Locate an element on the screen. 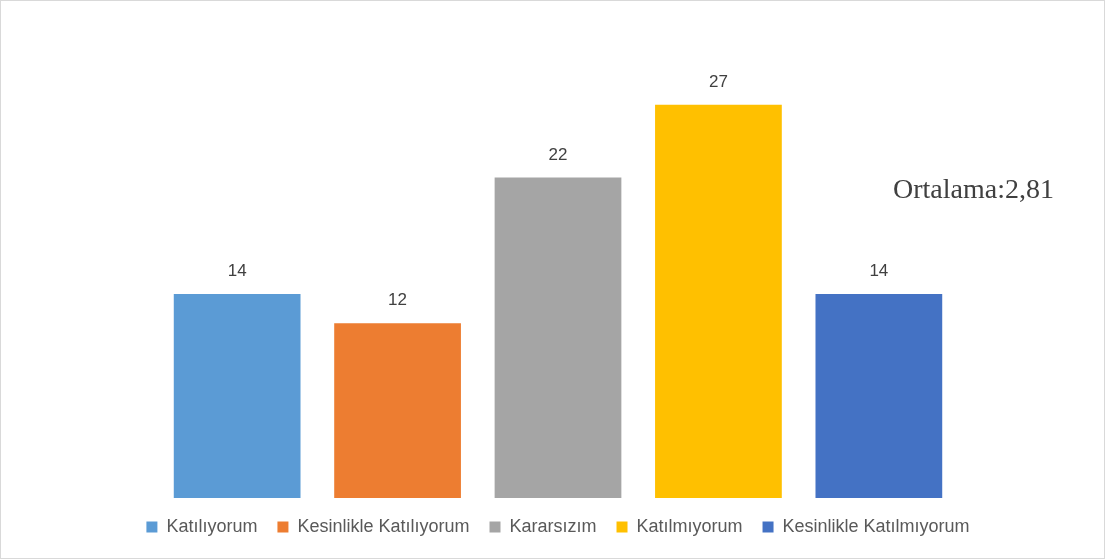 The image size is (1105, 559). legend-label: Kesinlikle Katılmıyorum is located at coordinates (876, 525).